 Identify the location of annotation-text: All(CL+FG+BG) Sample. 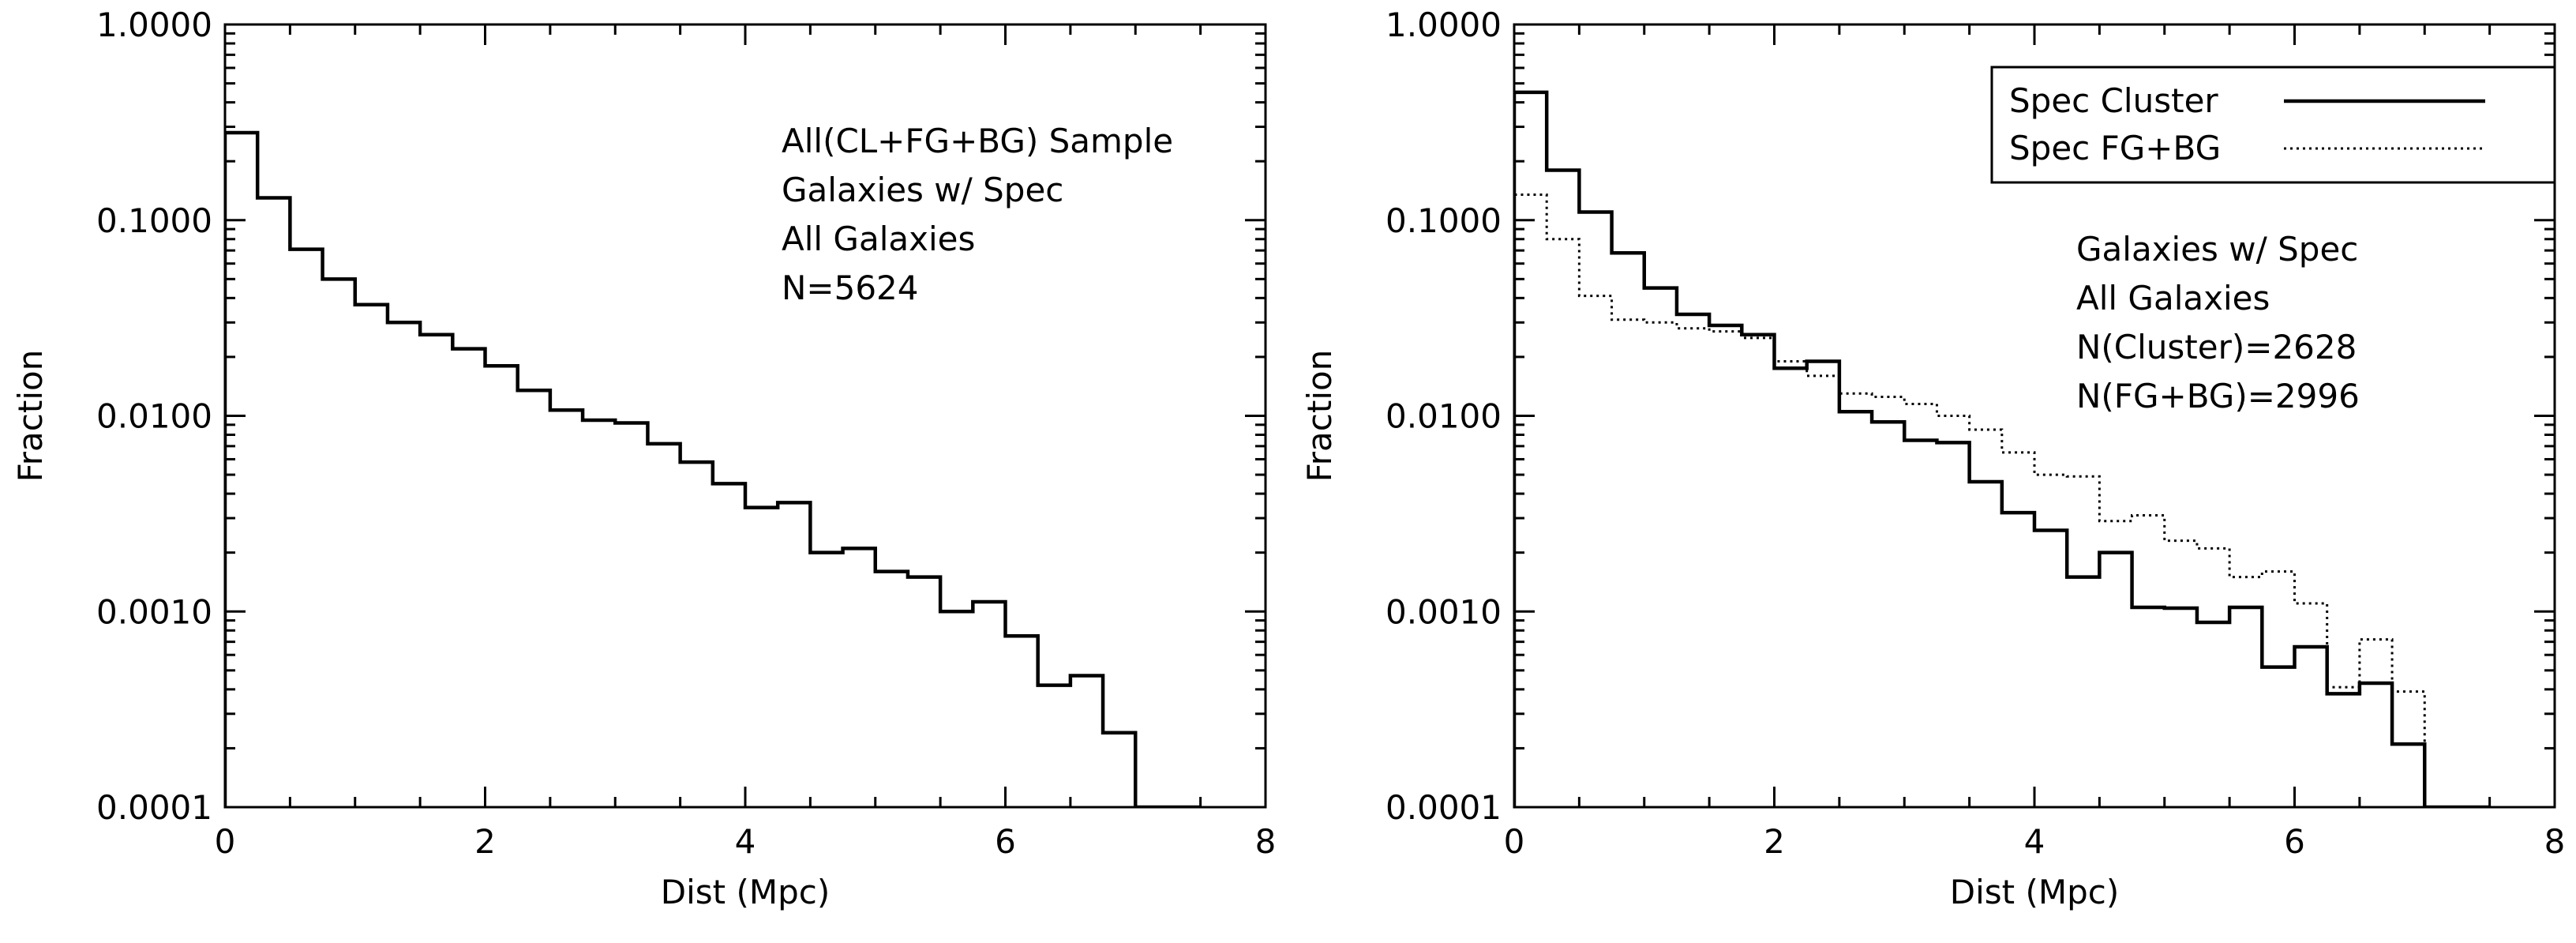
(978, 141).